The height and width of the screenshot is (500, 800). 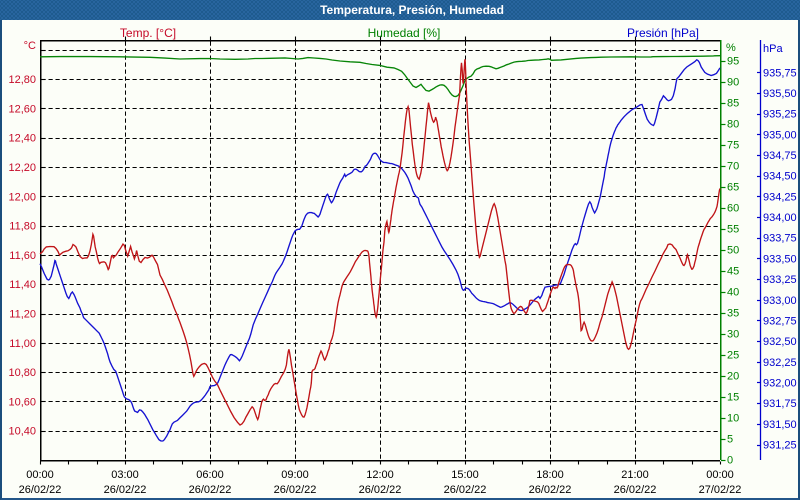 What do you see at coordinates (780, 404) in the screenshot?
I see `svg-text: 931,75` at bounding box center [780, 404].